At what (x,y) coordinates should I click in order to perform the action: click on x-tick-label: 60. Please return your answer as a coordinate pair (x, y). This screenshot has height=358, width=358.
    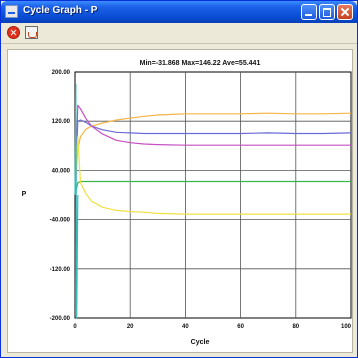
    Looking at the image, I should click on (240, 327).